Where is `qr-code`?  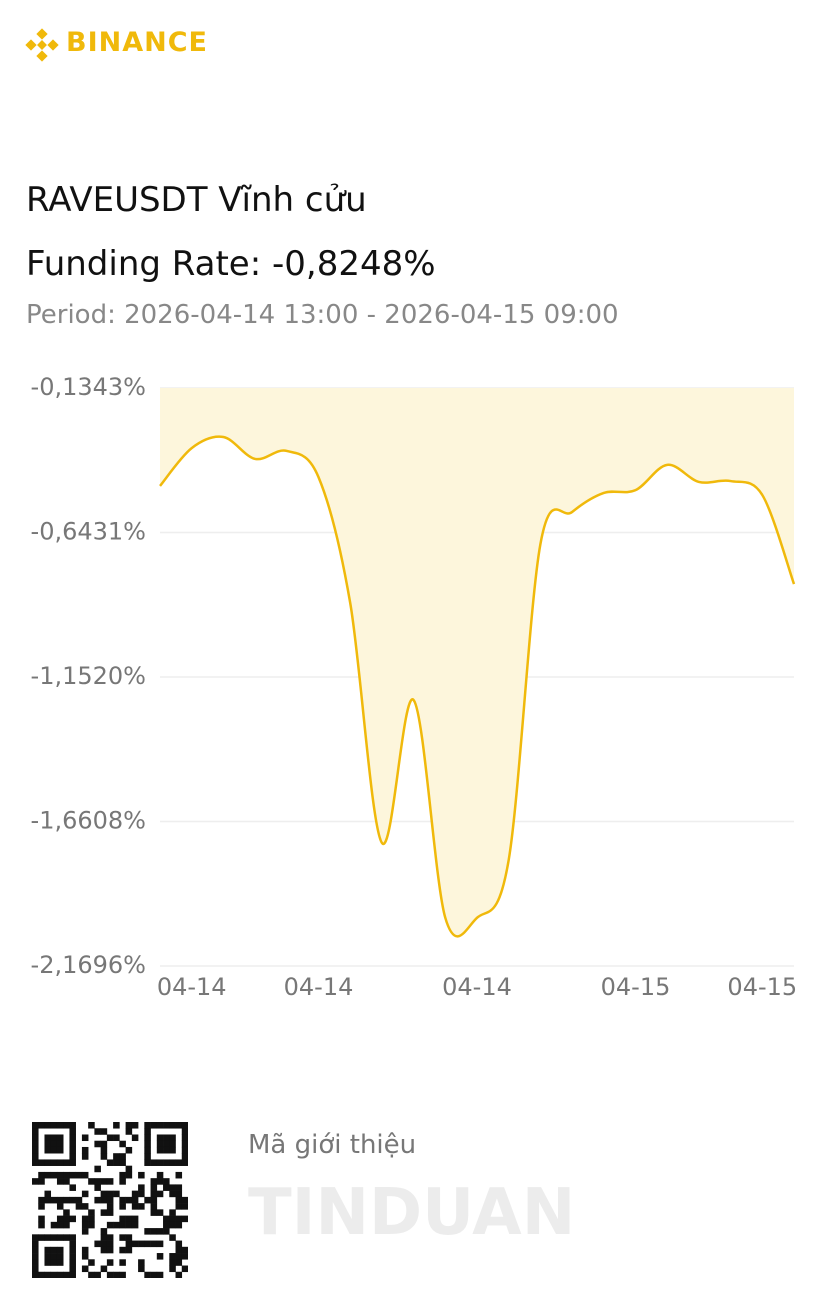 qr-code is located at coordinates (110, 1200).